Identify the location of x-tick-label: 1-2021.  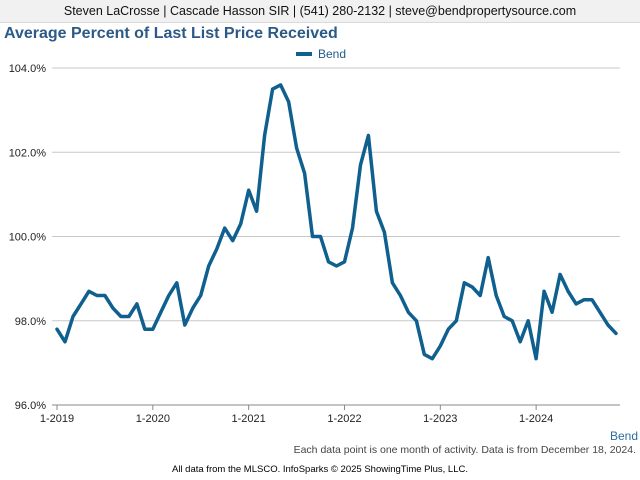
(249, 419).